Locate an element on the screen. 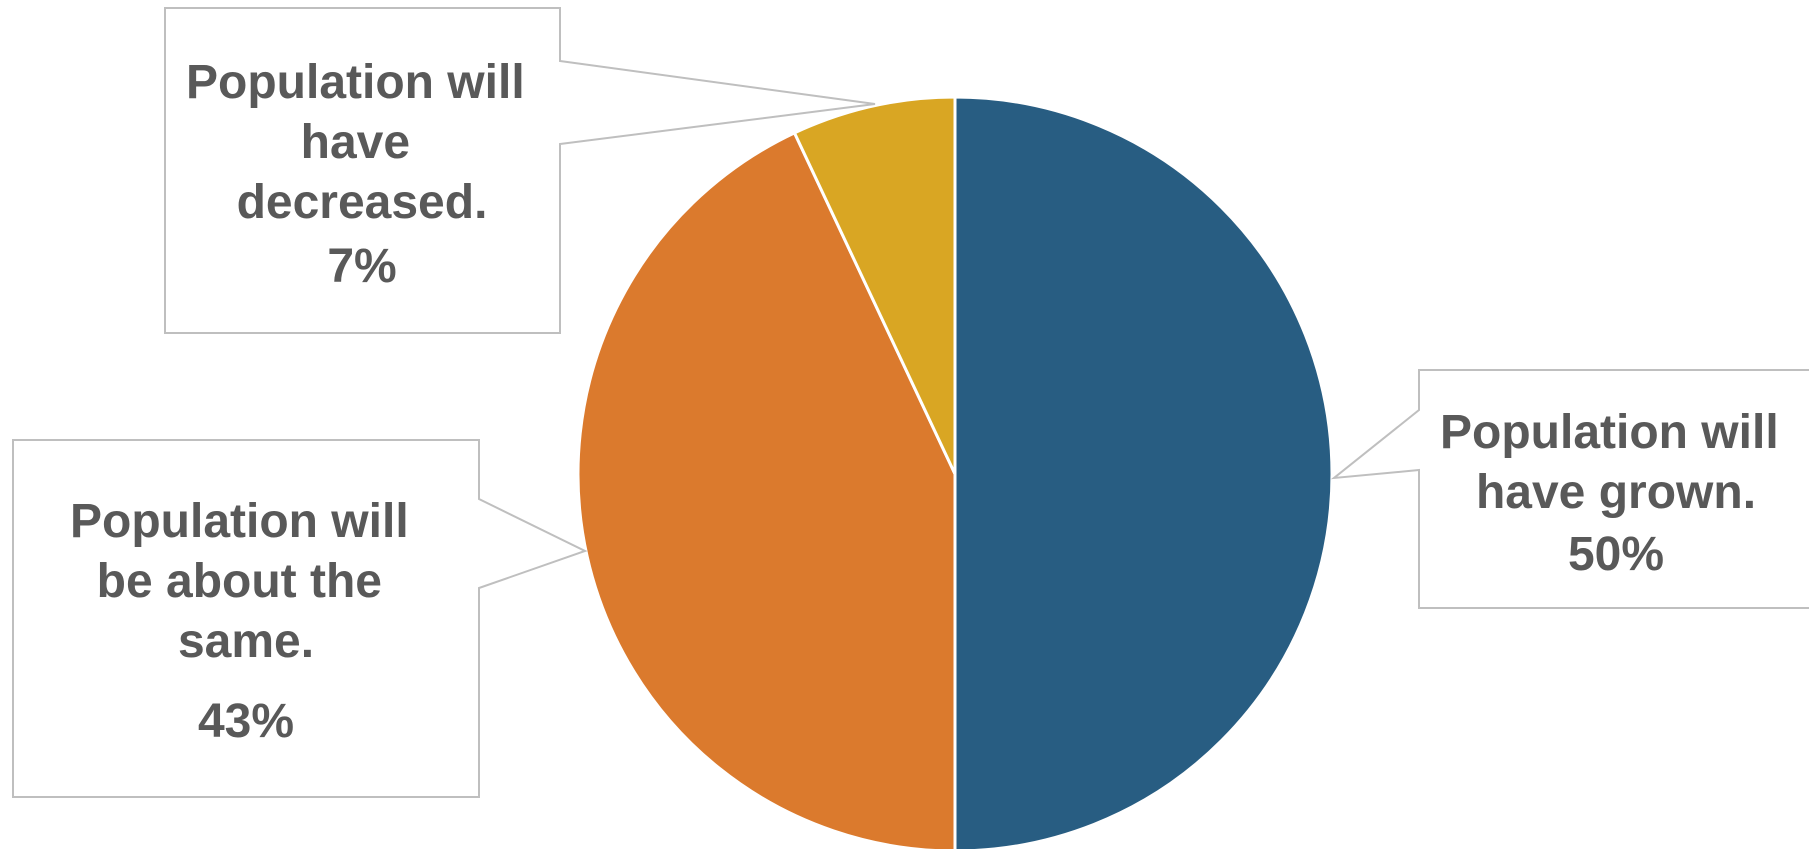 Image resolution: width=1809 pixels, height=849 pixels. callout-decreased-value: 7% is located at coordinates (361, 266).